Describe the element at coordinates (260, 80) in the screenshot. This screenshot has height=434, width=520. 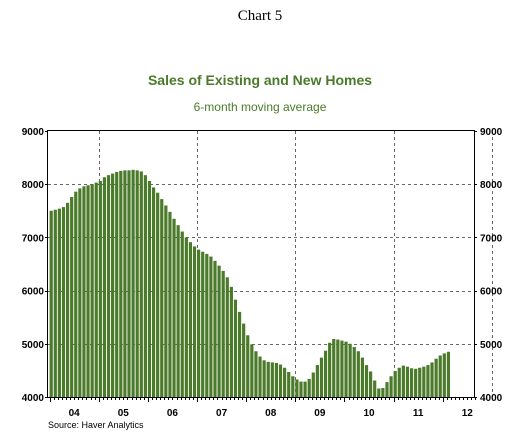
I see `chart-title: Sales of Existing and New Homes` at that location.